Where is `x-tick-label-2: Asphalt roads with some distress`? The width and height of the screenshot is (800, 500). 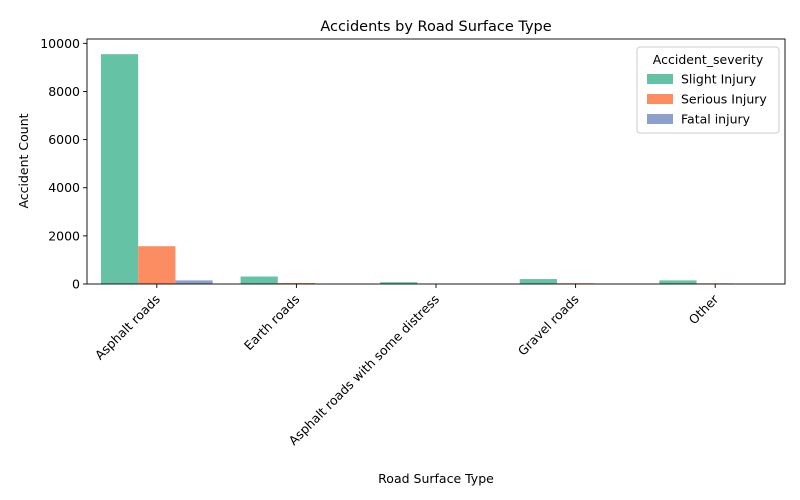
x-tick-label-2: Asphalt roads with some distress is located at coordinates (364, 370).